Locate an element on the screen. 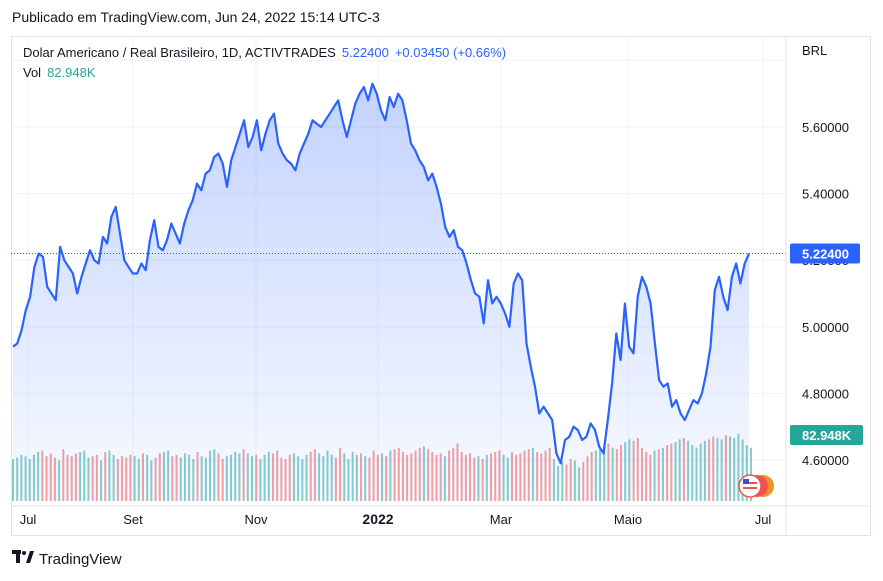 The width and height of the screenshot is (883, 581). us-flag-canton is located at coordinates (746, 481).